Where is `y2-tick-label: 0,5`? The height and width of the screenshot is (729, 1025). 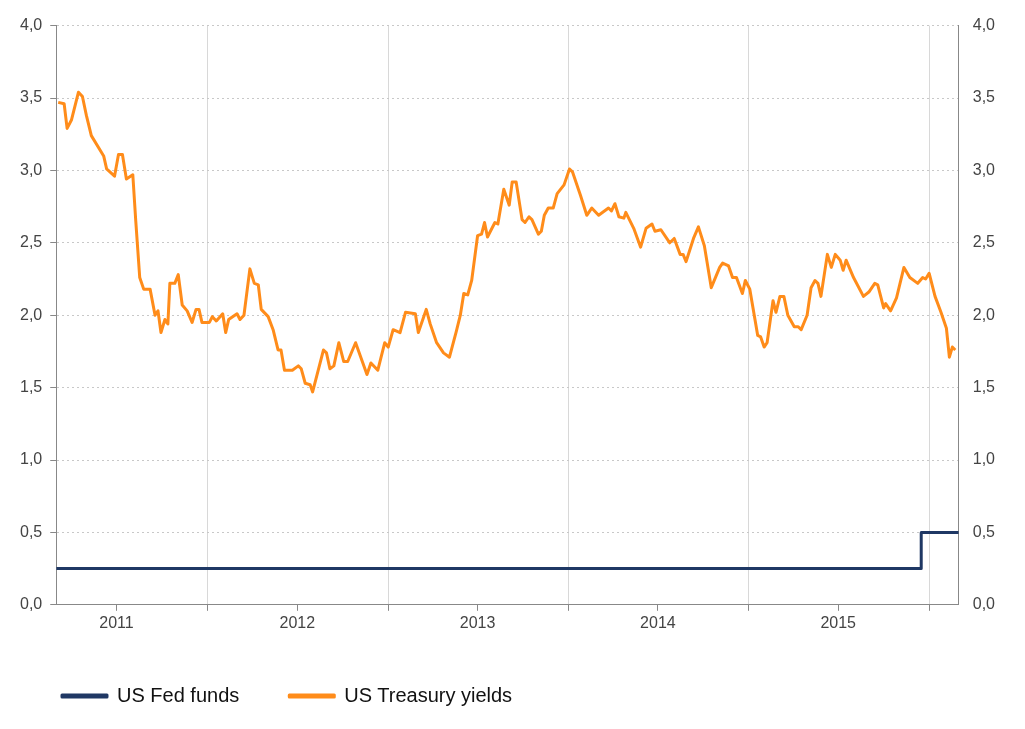
y2-tick-label: 0,5 is located at coordinates (984, 531).